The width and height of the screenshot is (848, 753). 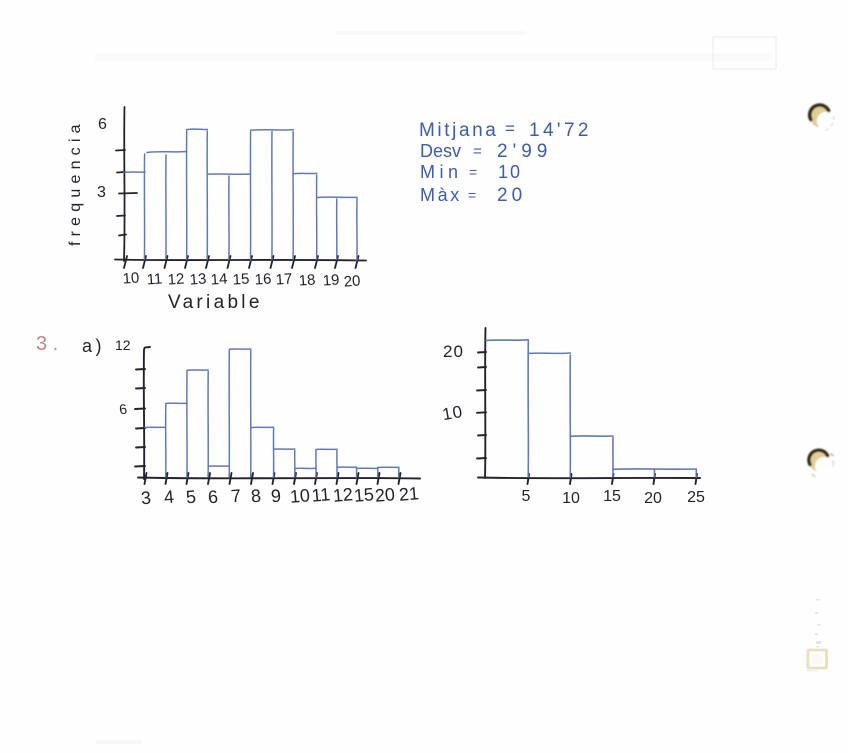 I want to click on svg-text: 19, so click(x=331, y=280).